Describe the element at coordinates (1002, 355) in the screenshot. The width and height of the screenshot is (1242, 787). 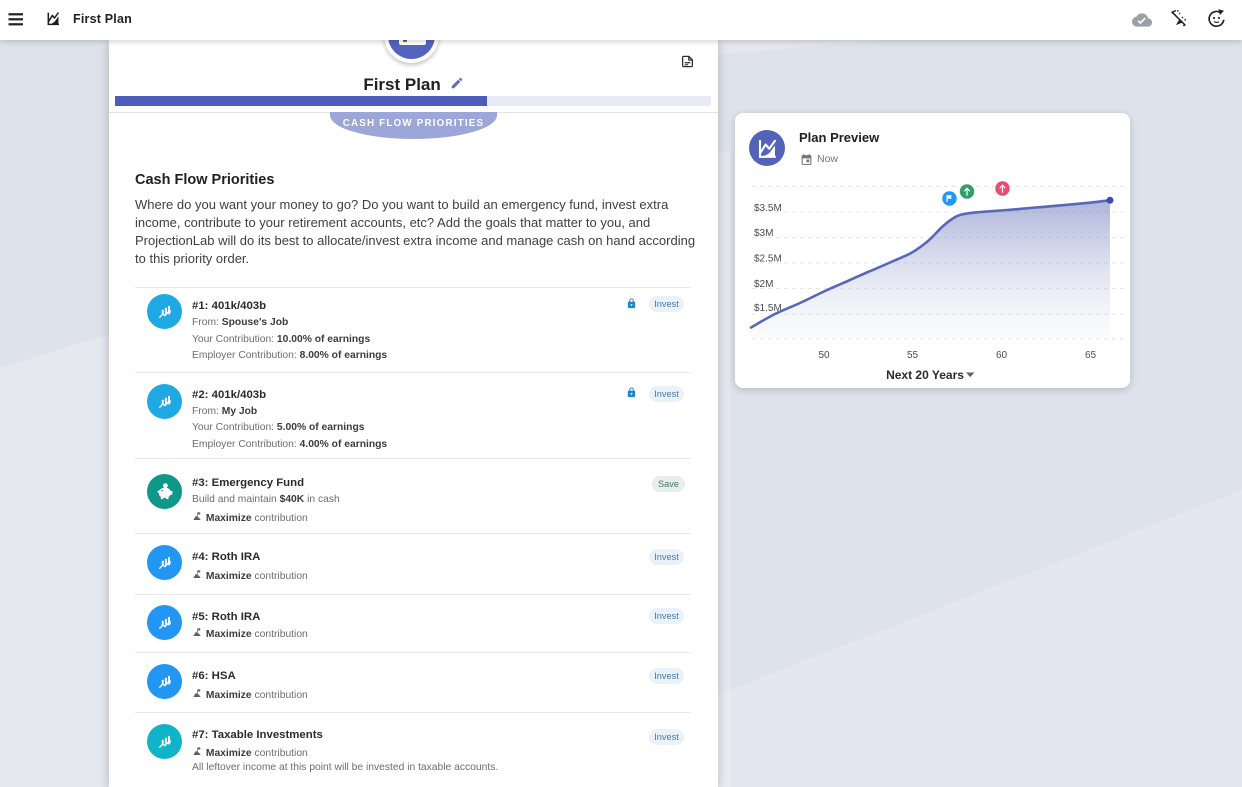
I see `svg-text: 60` at that location.